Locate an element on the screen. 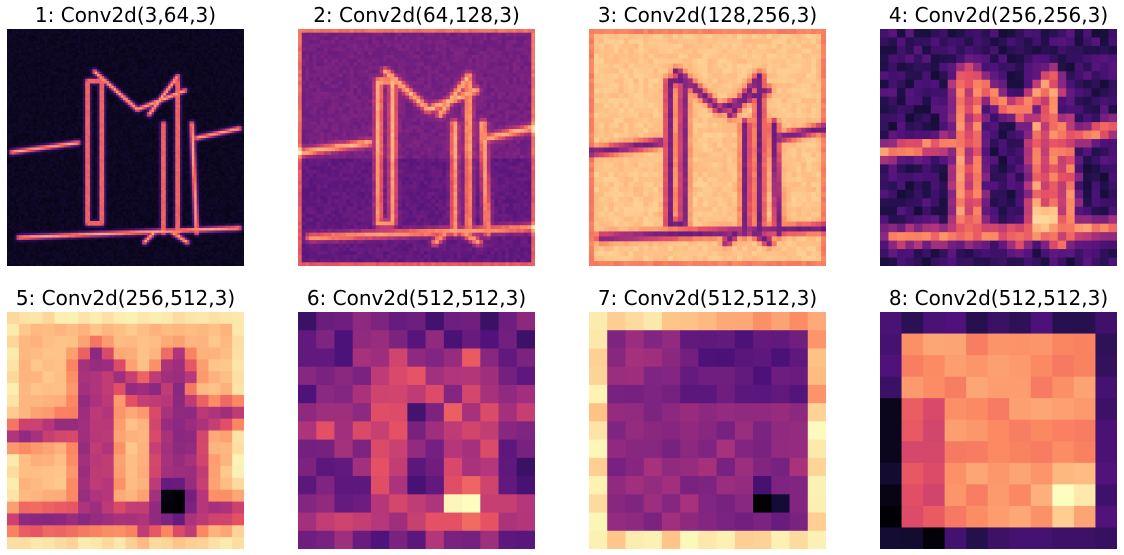 This screenshot has width=1124, height=555. panel-title: 7: Conv2d(512,512,3) is located at coordinates (707, 298).